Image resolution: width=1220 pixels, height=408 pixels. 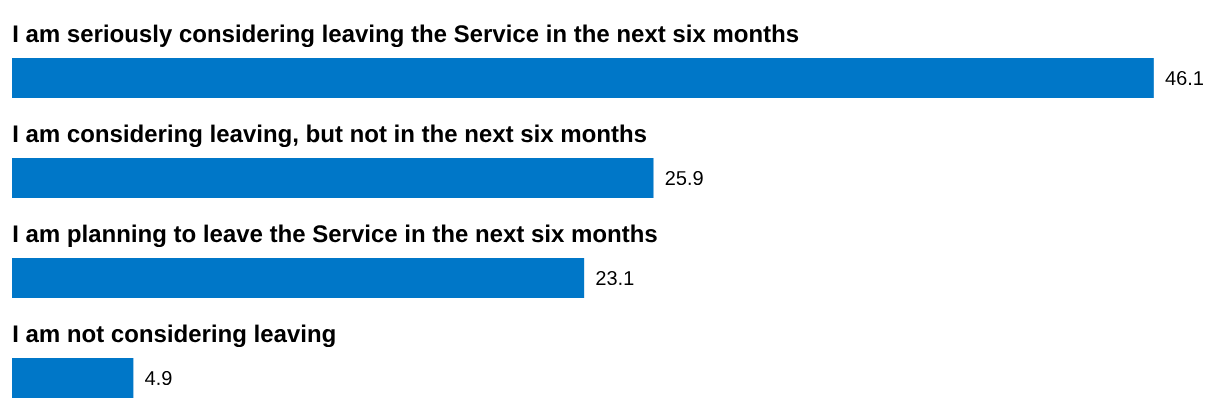 I want to click on y-tick-label: I am not considering leaving, so click(x=174, y=336).